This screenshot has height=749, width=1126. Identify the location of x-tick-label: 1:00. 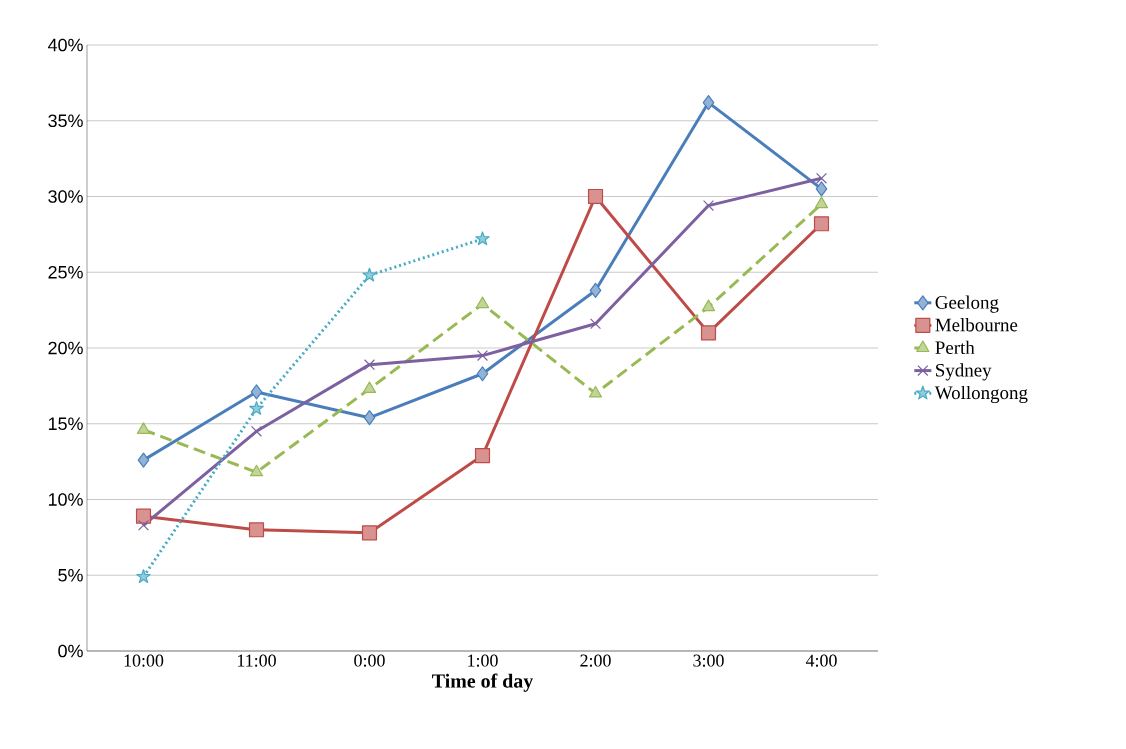
(483, 660).